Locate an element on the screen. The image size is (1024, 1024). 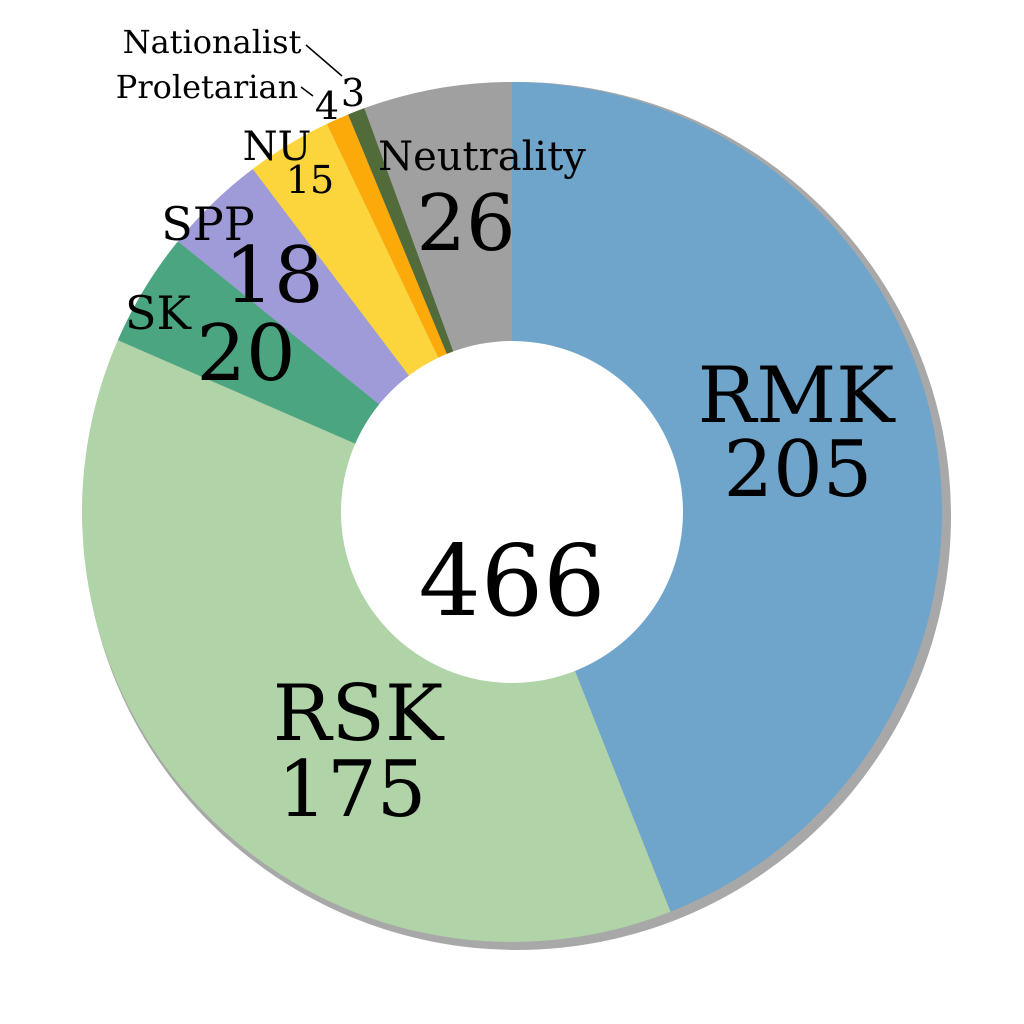
slice-value-spp: 18 is located at coordinates (273, 276).